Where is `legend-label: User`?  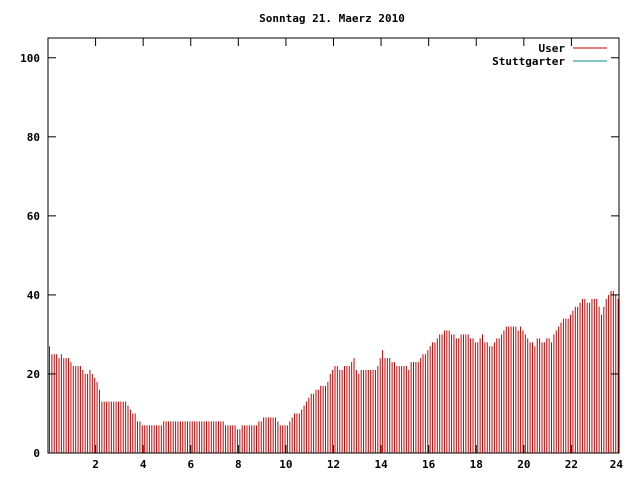
legend-label: User is located at coordinates (552, 48).